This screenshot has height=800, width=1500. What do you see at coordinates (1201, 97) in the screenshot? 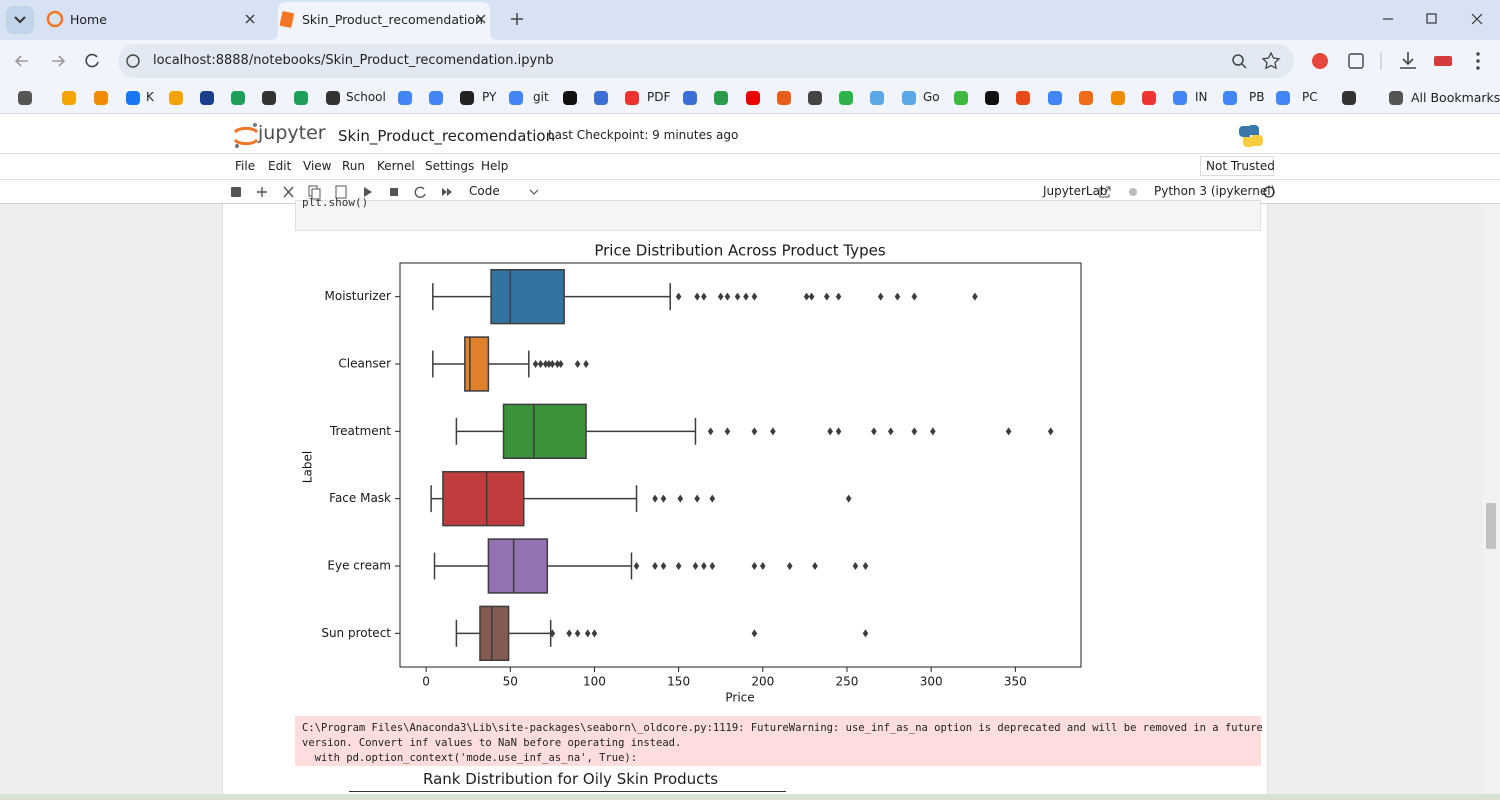
I see `bookmark: IN` at bounding box center [1201, 97].